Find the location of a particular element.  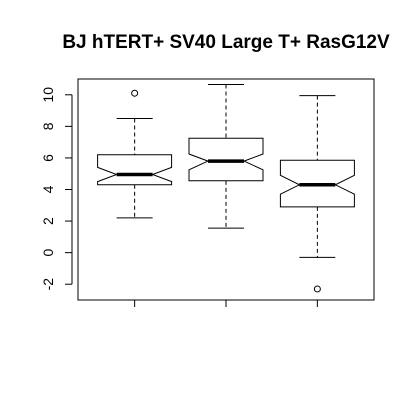

y-tick-label: 10 is located at coordinates (48, 95).